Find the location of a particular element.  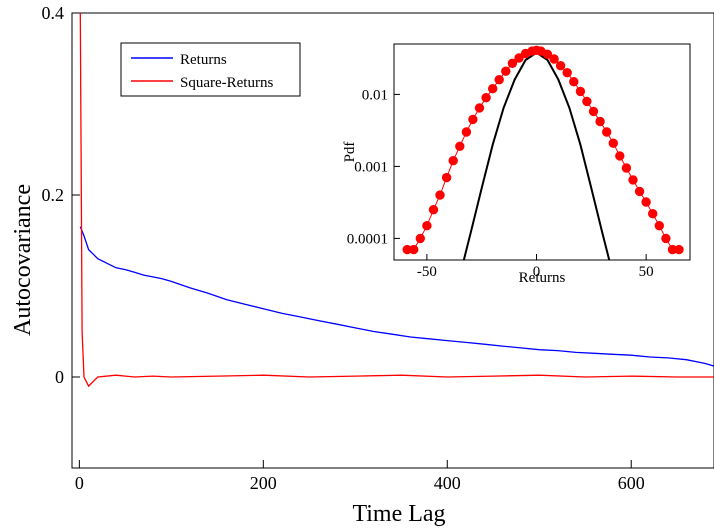

main-y-tick-label: 0.4 is located at coordinates (53, 13).